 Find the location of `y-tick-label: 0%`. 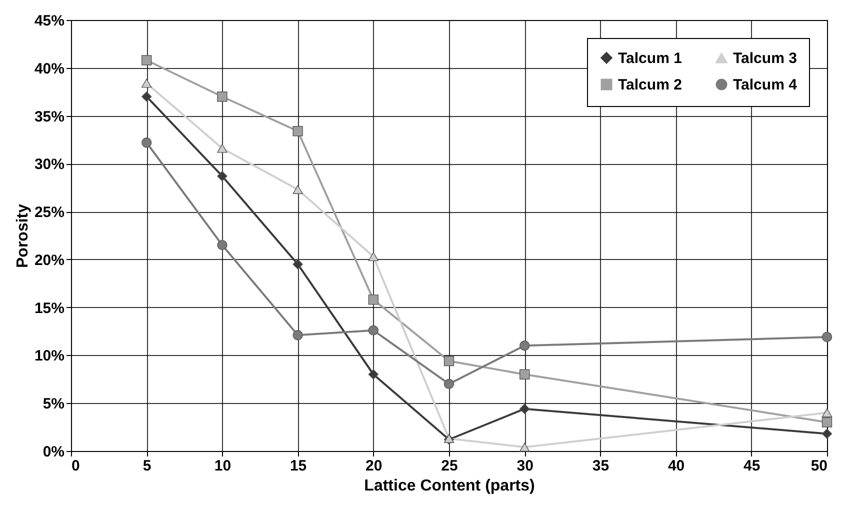

y-tick-label: 0% is located at coordinates (53, 452).